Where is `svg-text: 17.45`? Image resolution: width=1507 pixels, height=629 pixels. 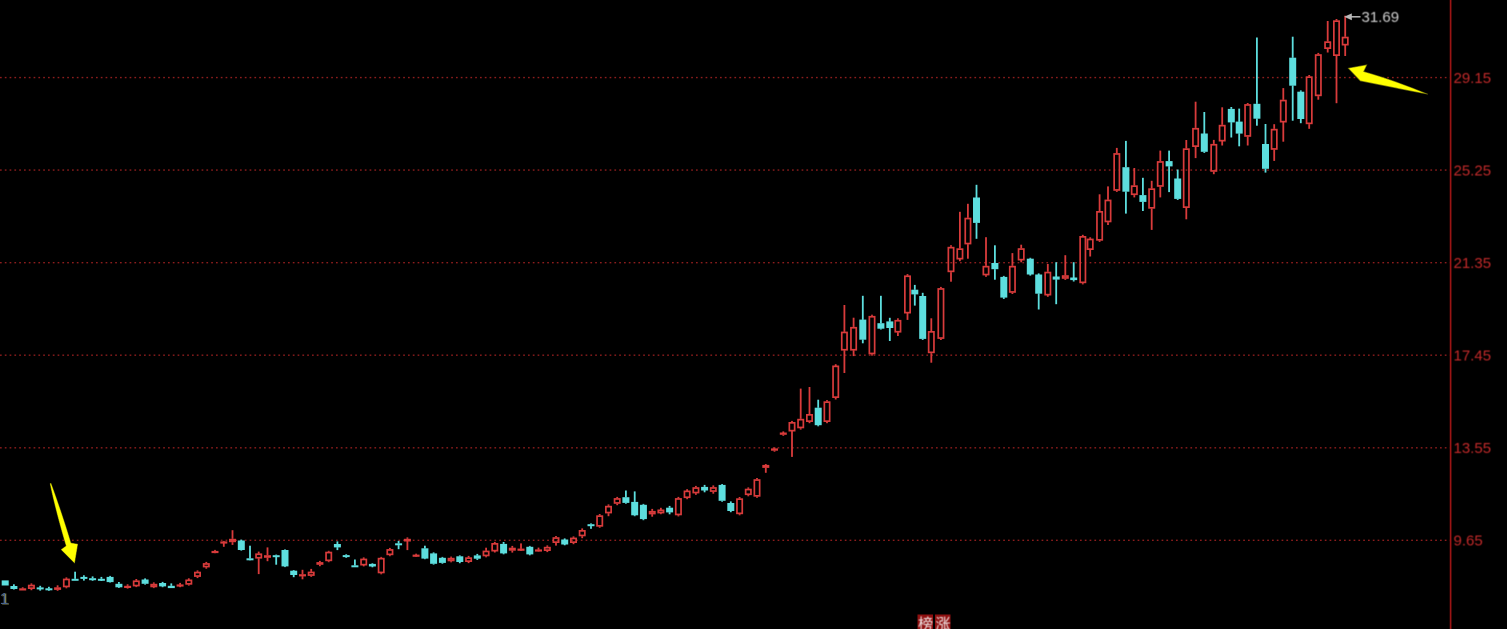 svg-text: 17.45 is located at coordinates (1473, 355).